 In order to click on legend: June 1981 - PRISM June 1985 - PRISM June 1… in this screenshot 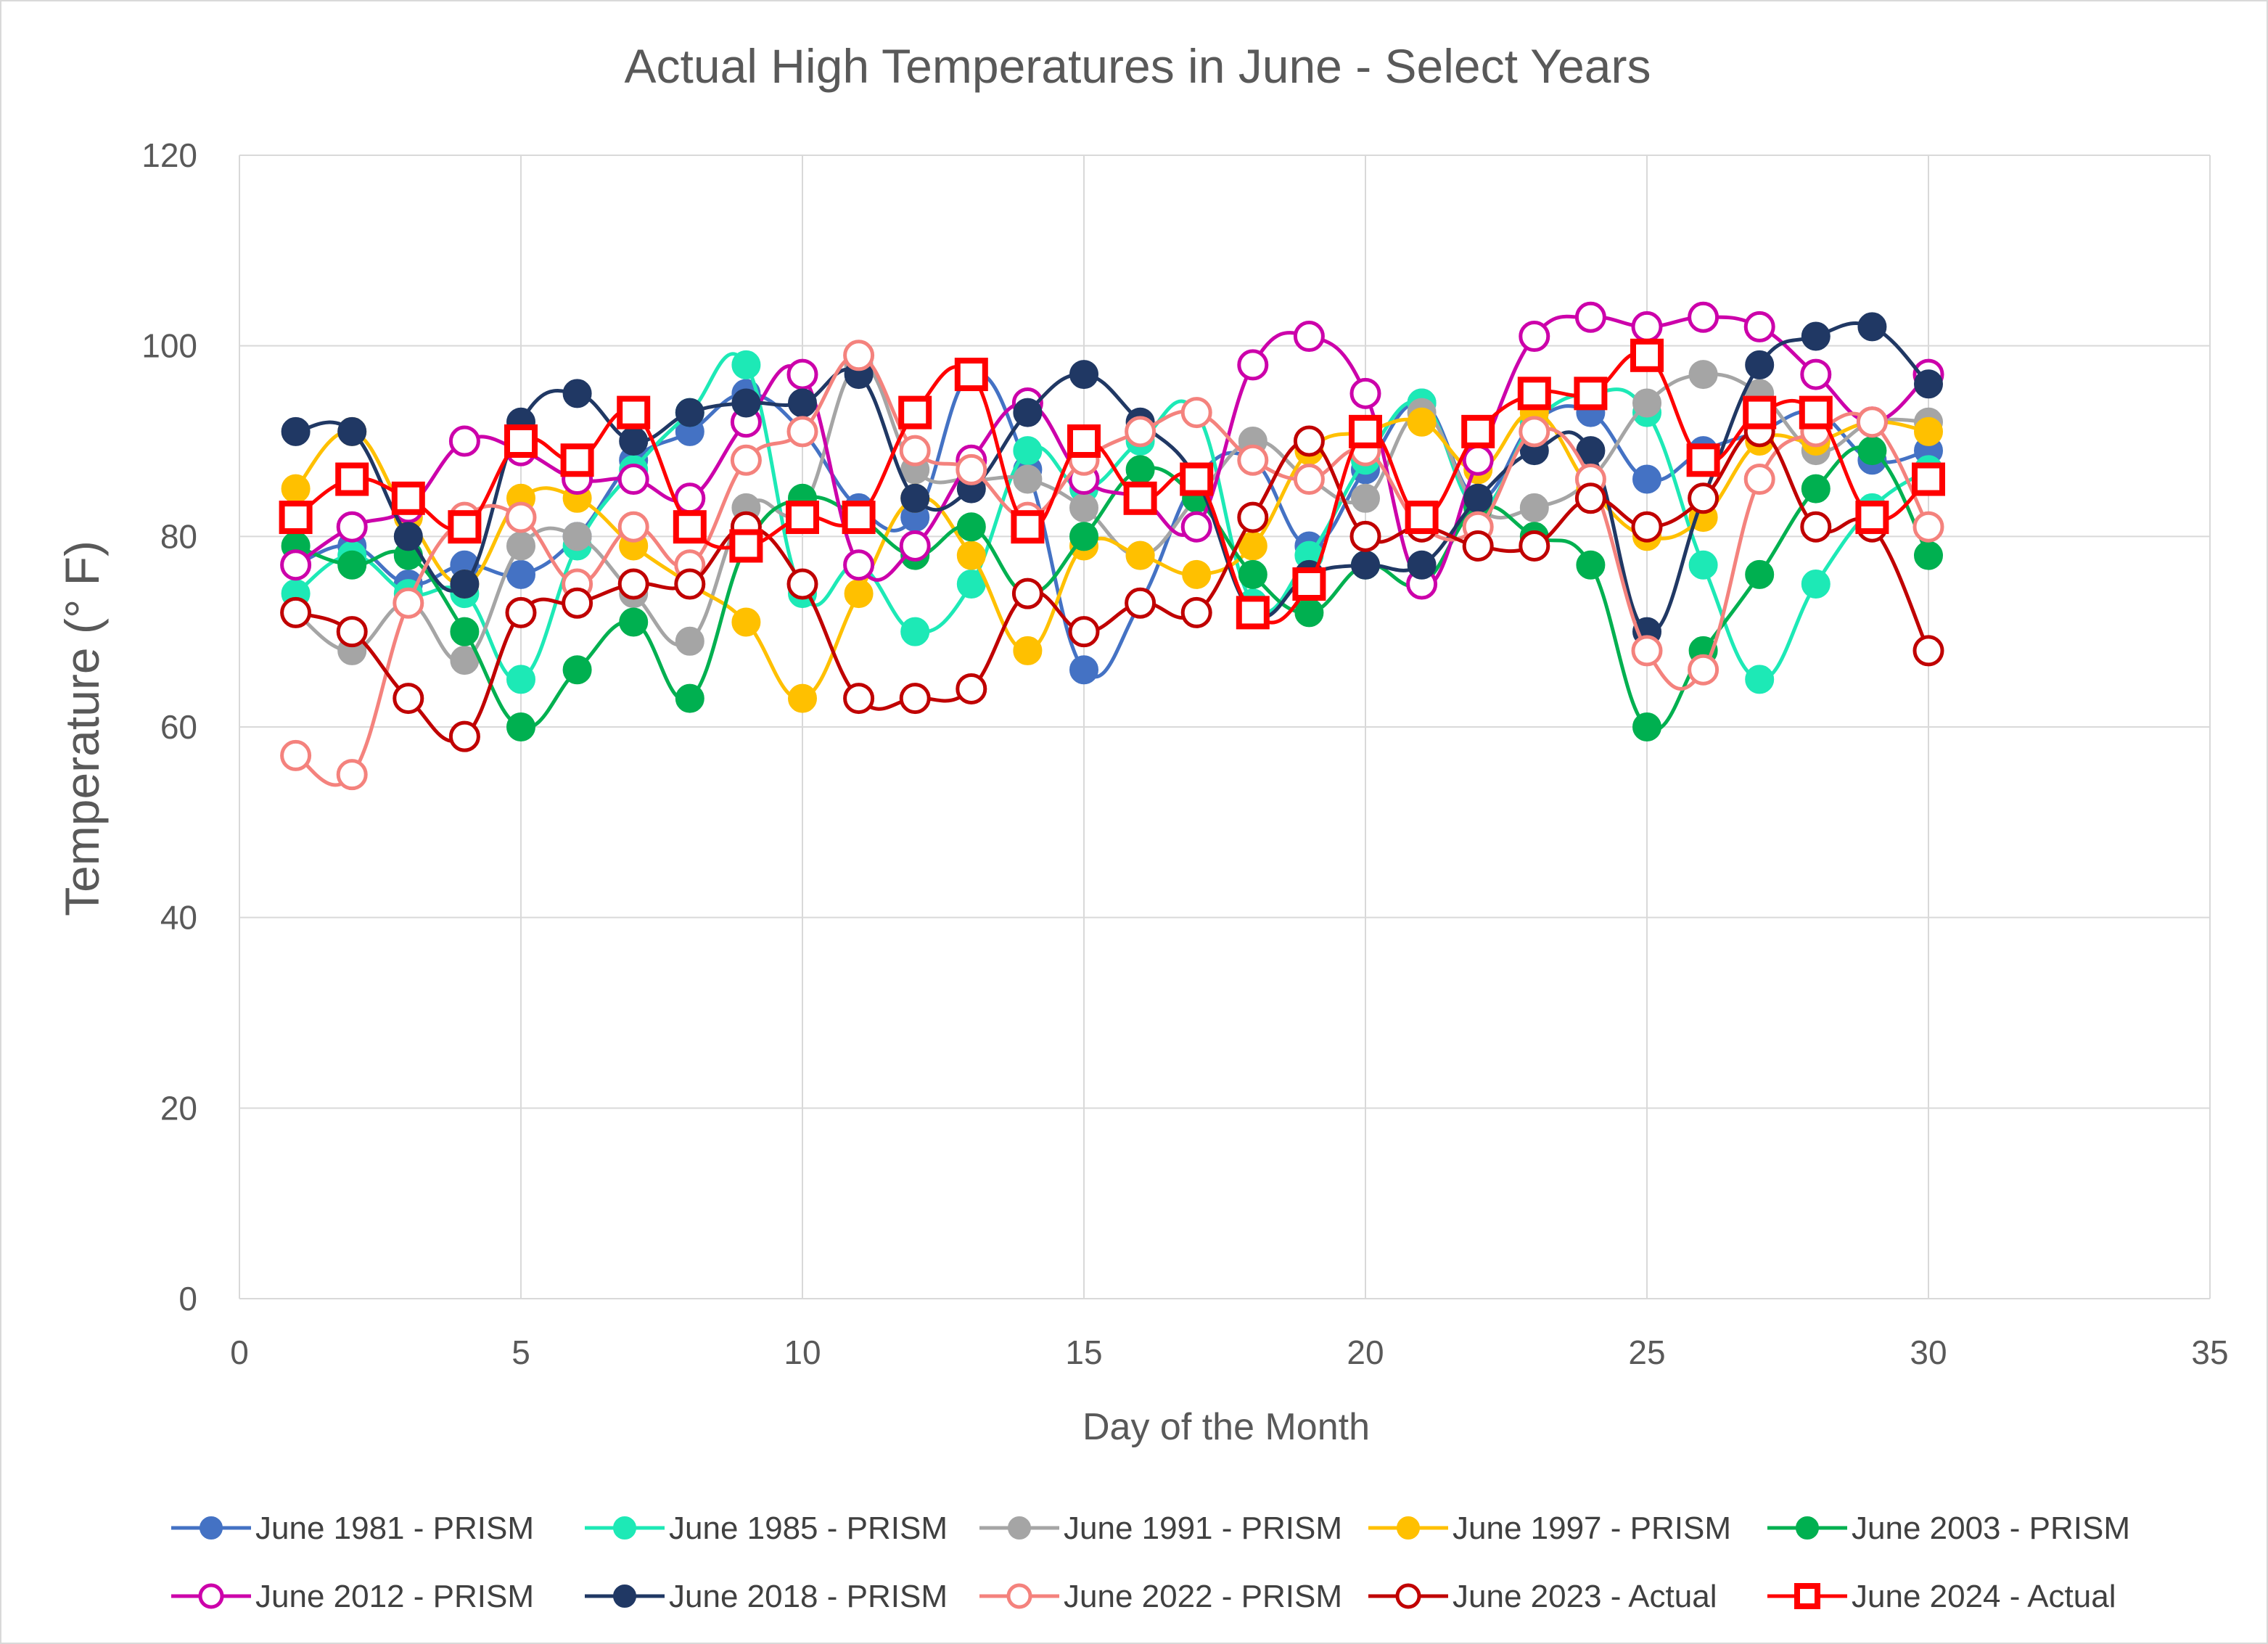, I will do `click(1151, 1562)`.